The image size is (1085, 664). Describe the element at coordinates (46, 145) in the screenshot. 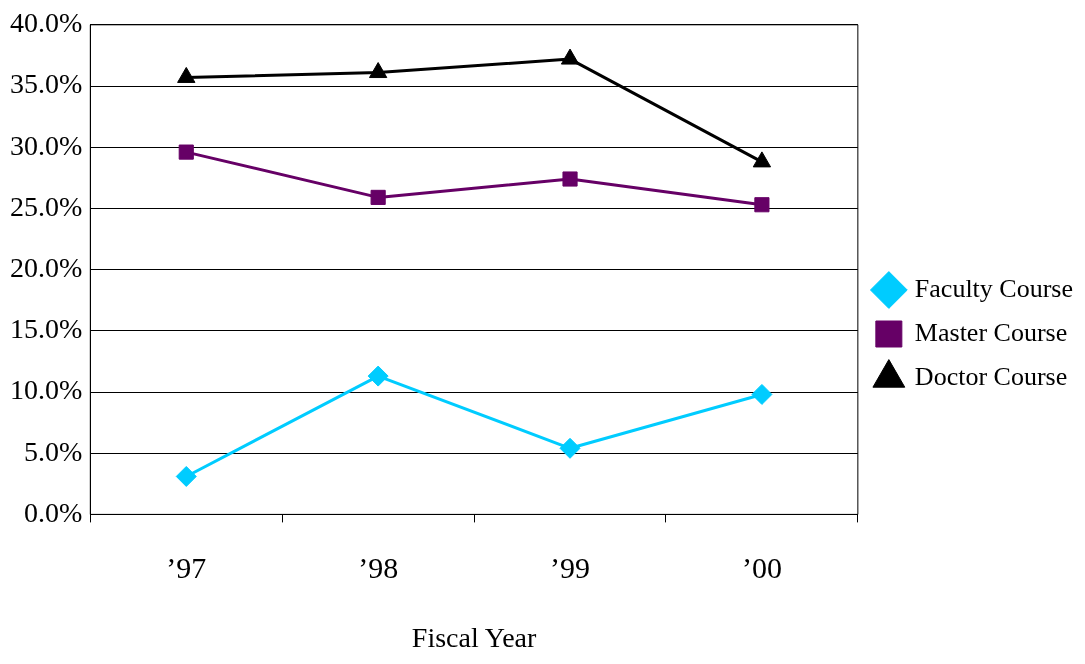

I see `y-tick-label: 30.0%` at that location.